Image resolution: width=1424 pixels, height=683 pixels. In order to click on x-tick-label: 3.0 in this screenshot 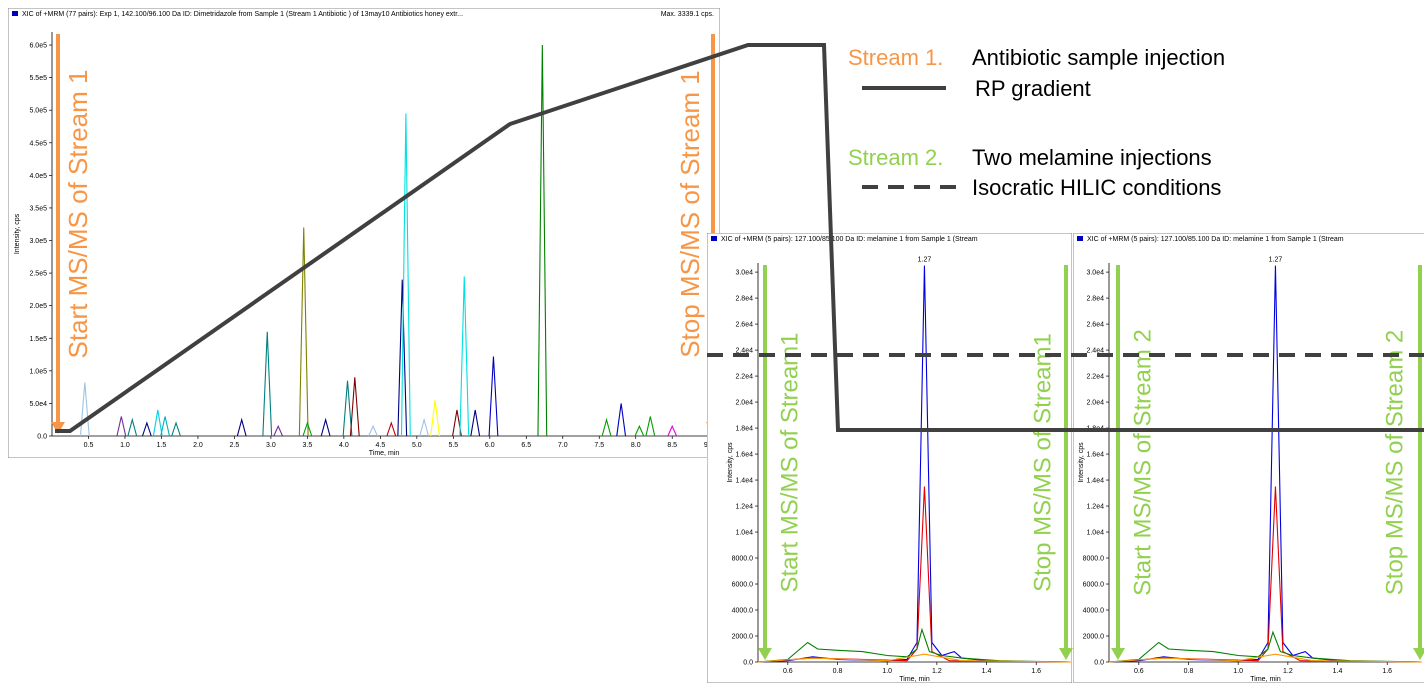, I will do `click(271, 445)`.